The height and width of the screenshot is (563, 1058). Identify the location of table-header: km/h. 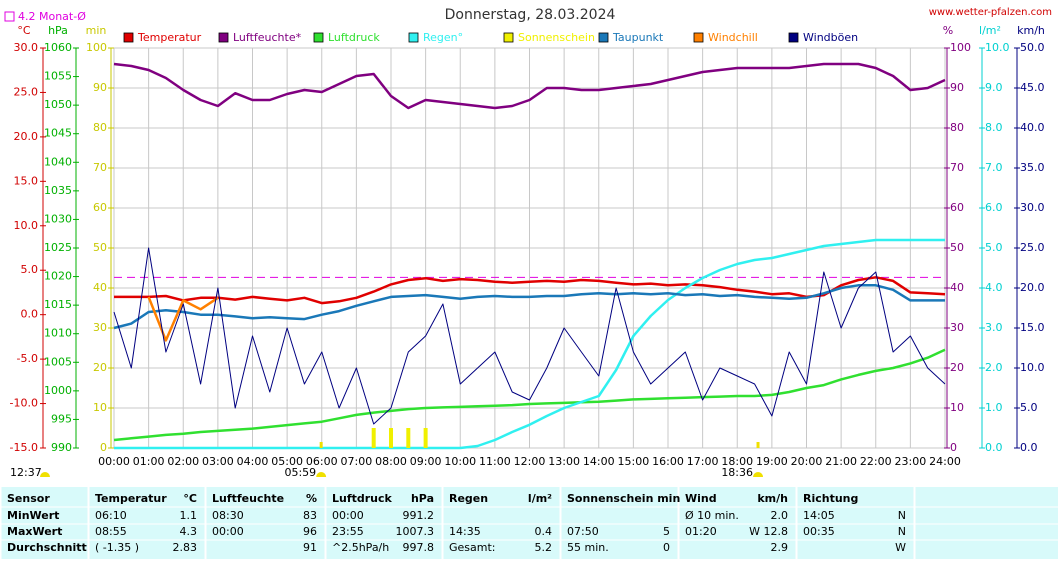
(772, 498).